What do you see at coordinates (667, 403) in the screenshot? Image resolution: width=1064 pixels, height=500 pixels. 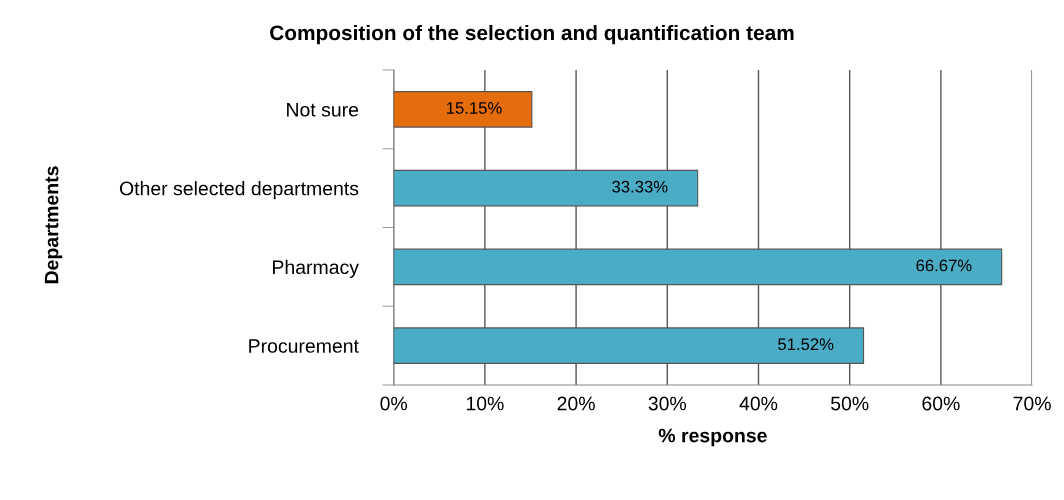 I see `x-tick-label: 30%` at bounding box center [667, 403].